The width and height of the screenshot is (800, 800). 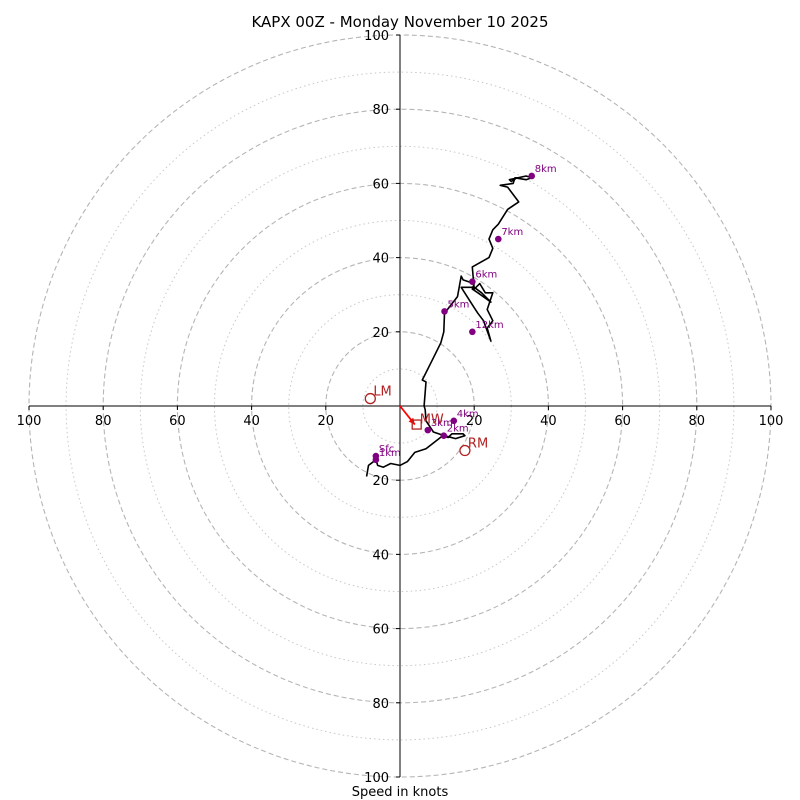 I want to click on tick-label-up: 80, so click(x=380, y=110).